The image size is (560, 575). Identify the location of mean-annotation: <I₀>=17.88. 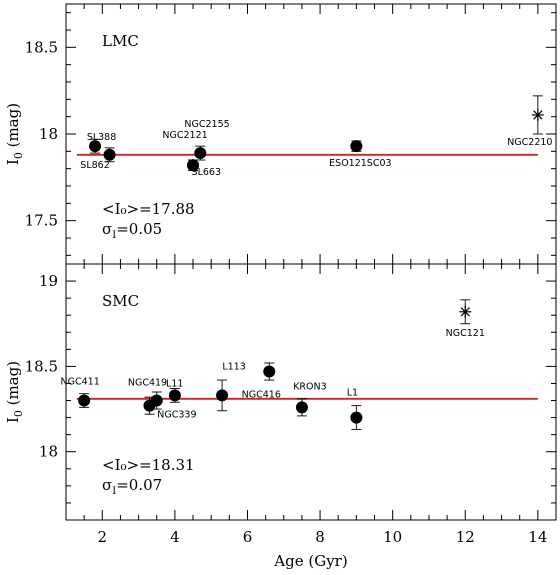
(148, 209).